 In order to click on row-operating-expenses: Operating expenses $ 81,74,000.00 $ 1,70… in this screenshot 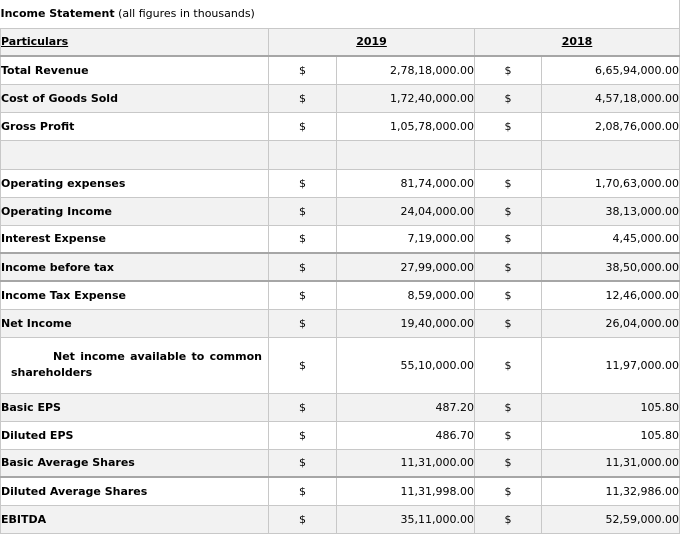, I will do `click(340, 183)`.